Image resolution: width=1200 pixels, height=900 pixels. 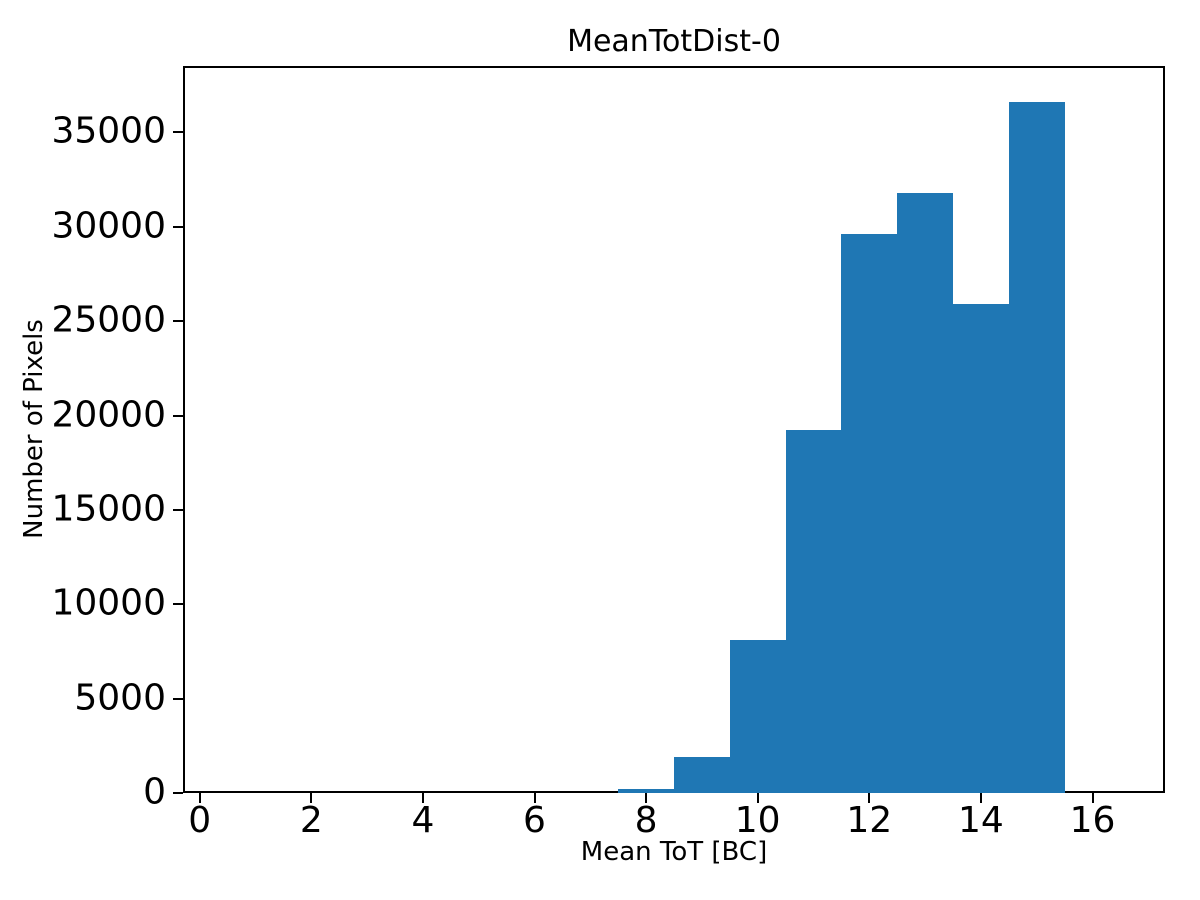 What do you see at coordinates (120, 698) in the screenshot?
I see `y-tick-label: 5000` at bounding box center [120, 698].